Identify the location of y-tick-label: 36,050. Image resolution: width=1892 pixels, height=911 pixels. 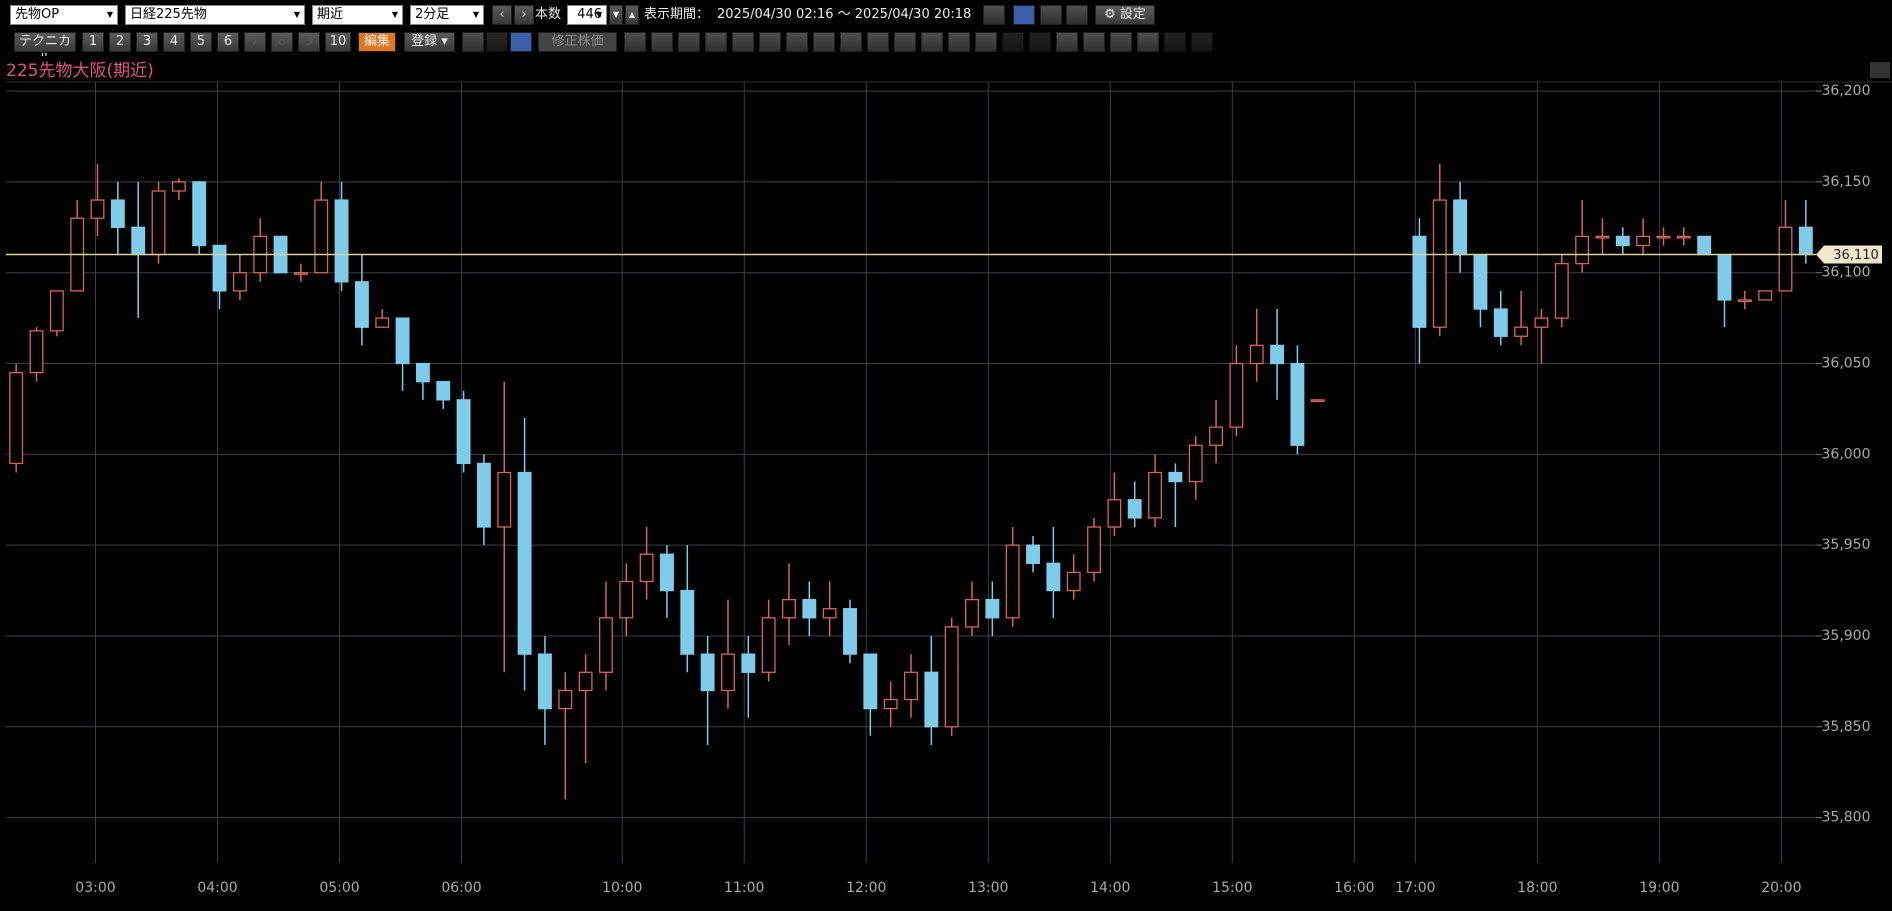
(1846, 364).